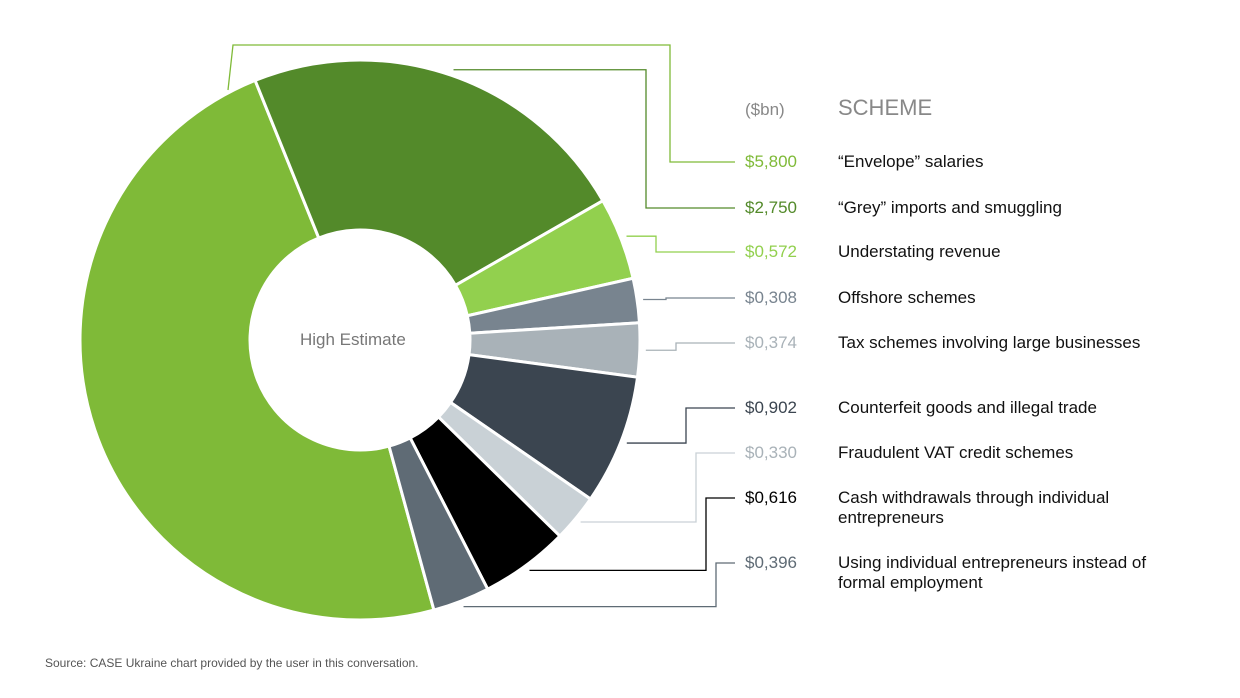  What do you see at coordinates (765, 109) in the screenshot?
I see `value-header: ($bn)` at bounding box center [765, 109].